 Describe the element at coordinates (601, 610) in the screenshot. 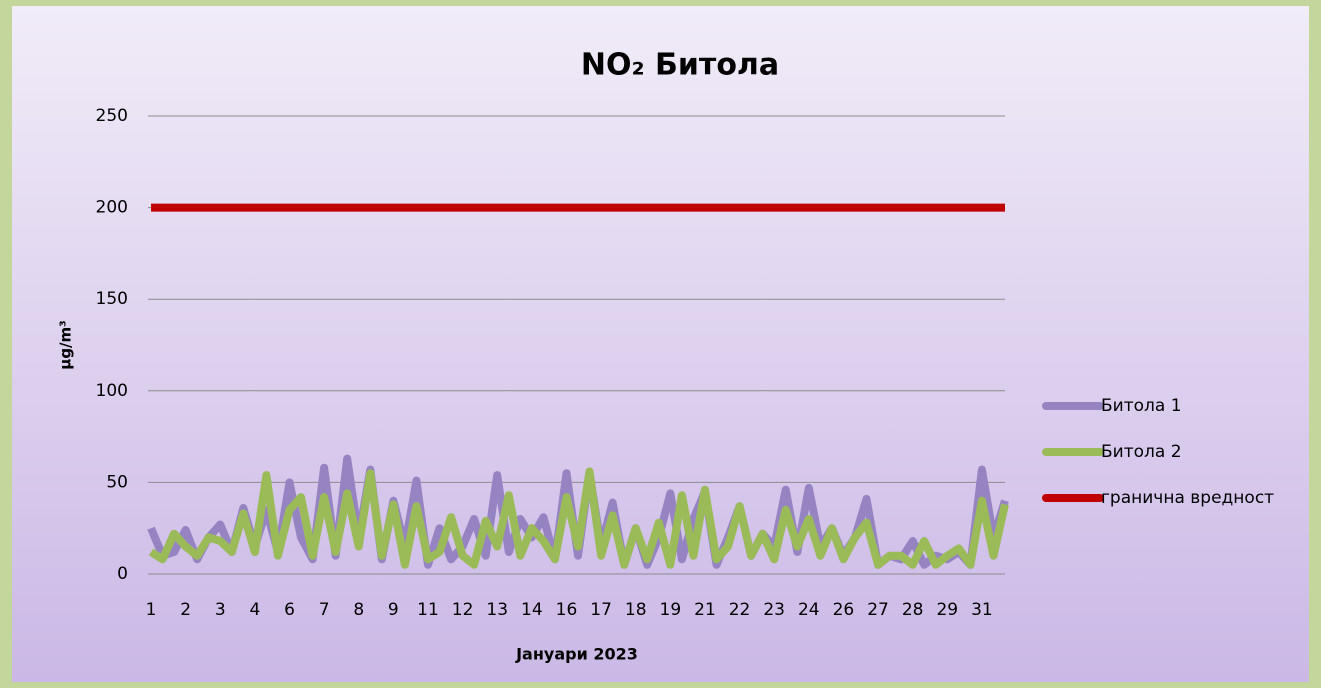

I see `x-tick-label: 17` at that location.